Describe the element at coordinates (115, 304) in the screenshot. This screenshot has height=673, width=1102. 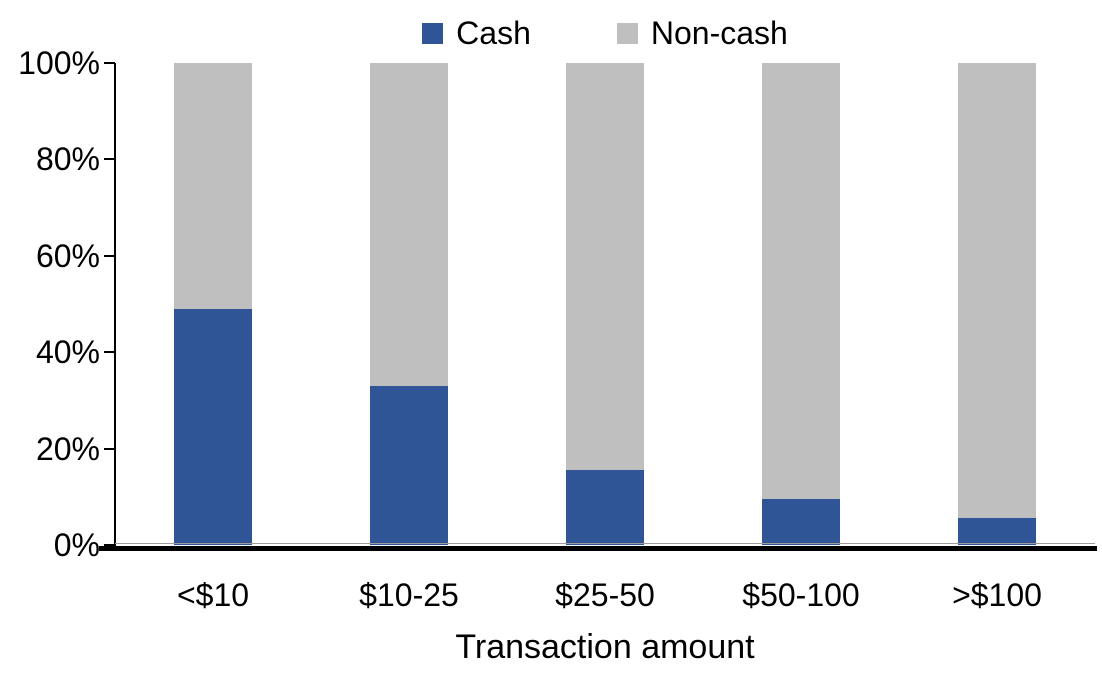
I see `y-axis-line` at that location.